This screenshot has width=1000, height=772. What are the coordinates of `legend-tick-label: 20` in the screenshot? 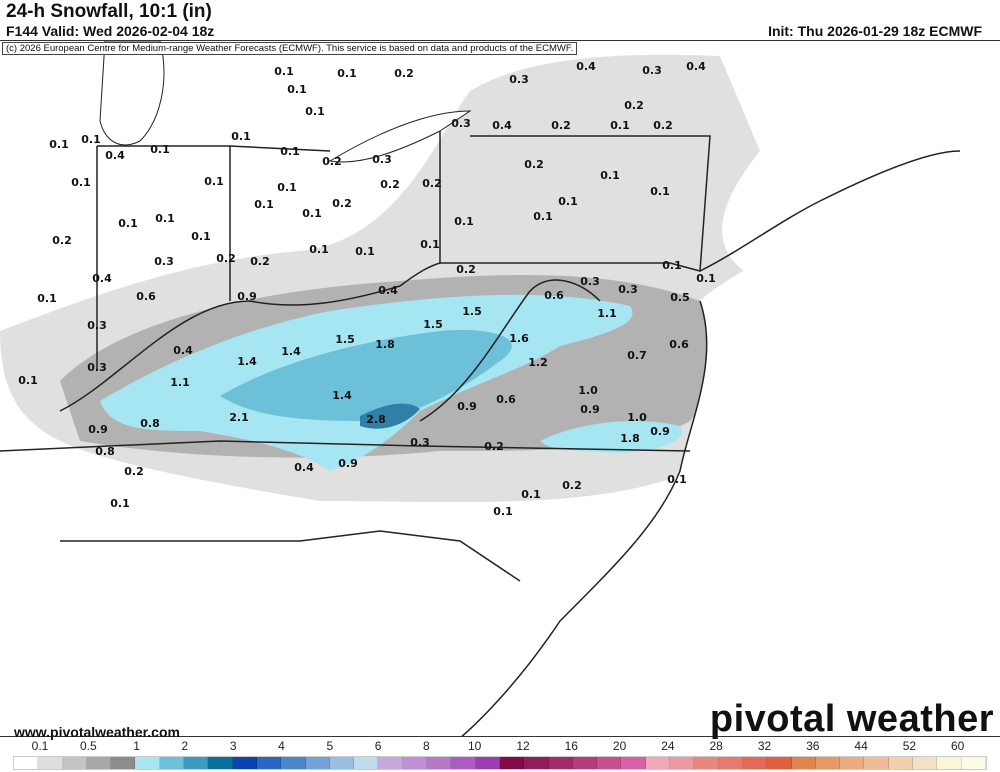 It's located at (619, 746).